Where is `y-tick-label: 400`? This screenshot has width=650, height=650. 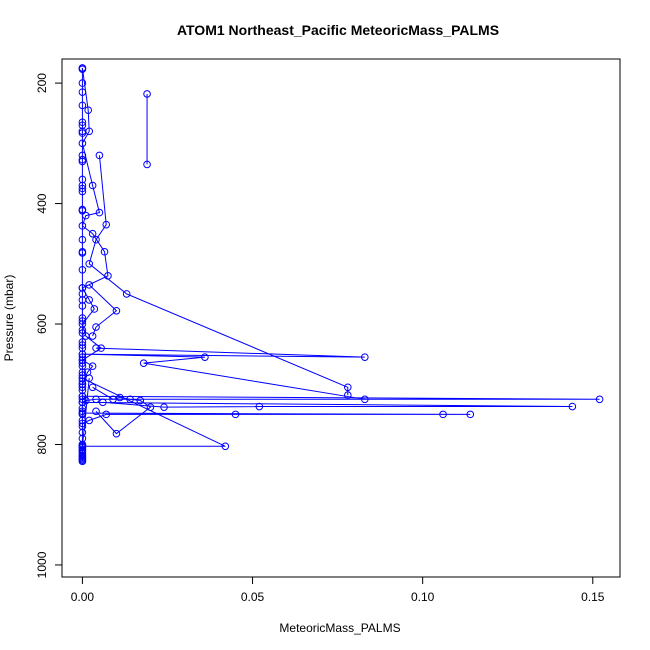 y-tick-label: 400 is located at coordinates (42, 203).